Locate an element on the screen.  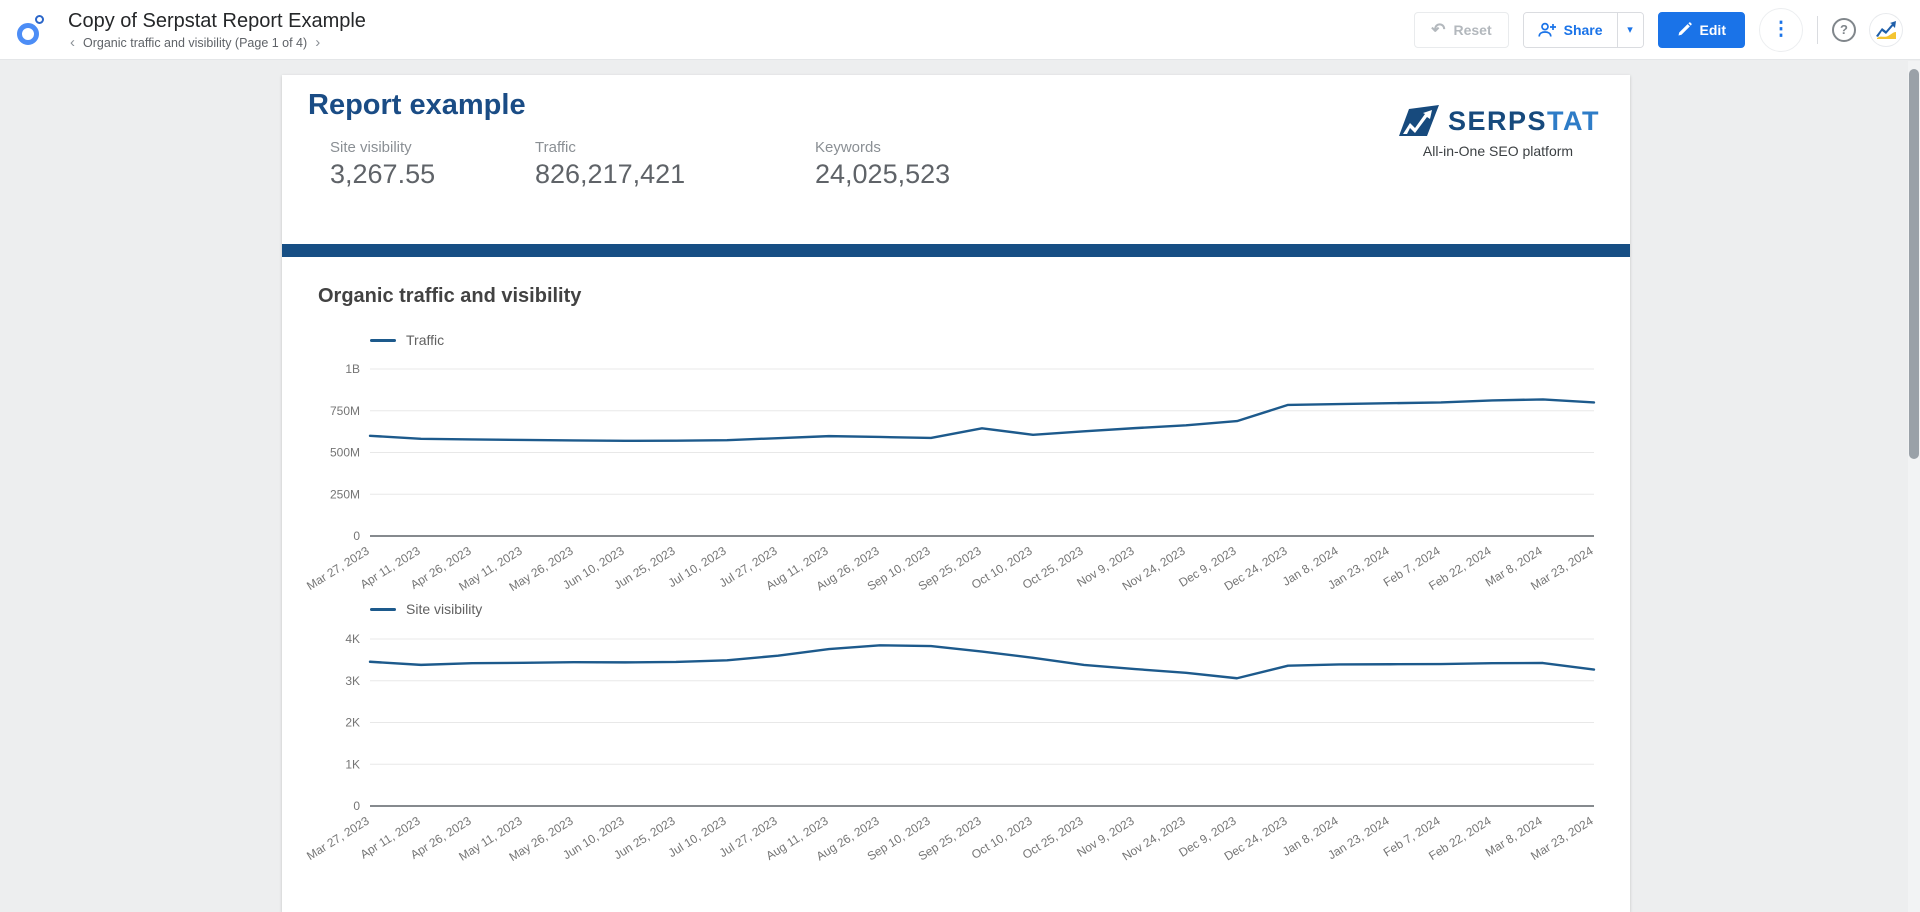
avatar-arrow-icon is located at coordinates (1886, 29).